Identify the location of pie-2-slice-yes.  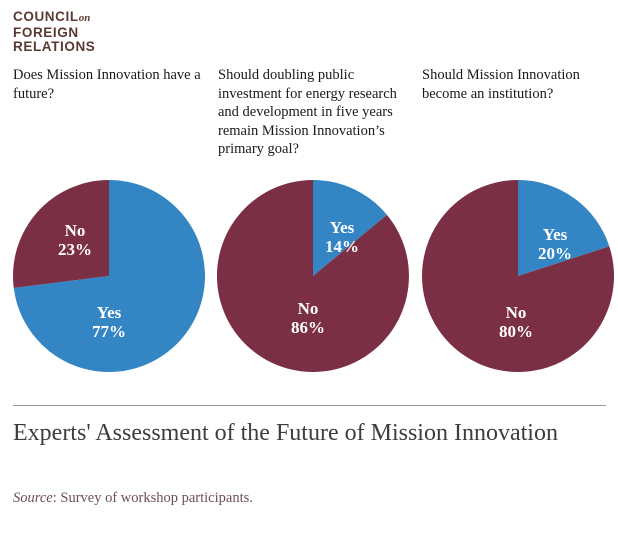
(564, 228).